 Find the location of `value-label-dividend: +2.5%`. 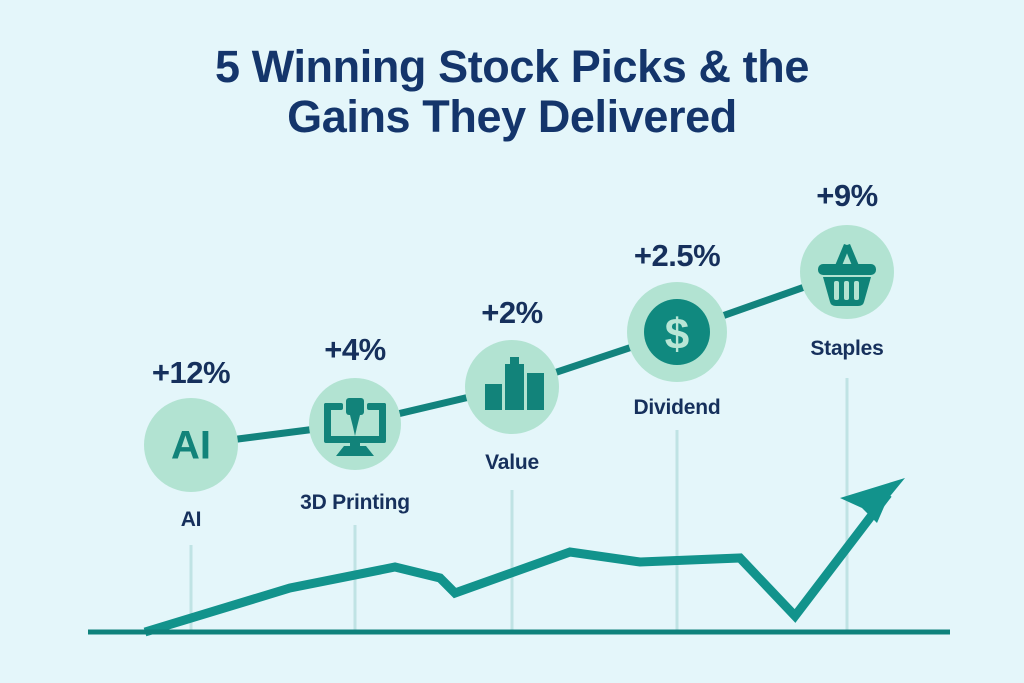

value-label-dividend: +2.5% is located at coordinates (677, 255).